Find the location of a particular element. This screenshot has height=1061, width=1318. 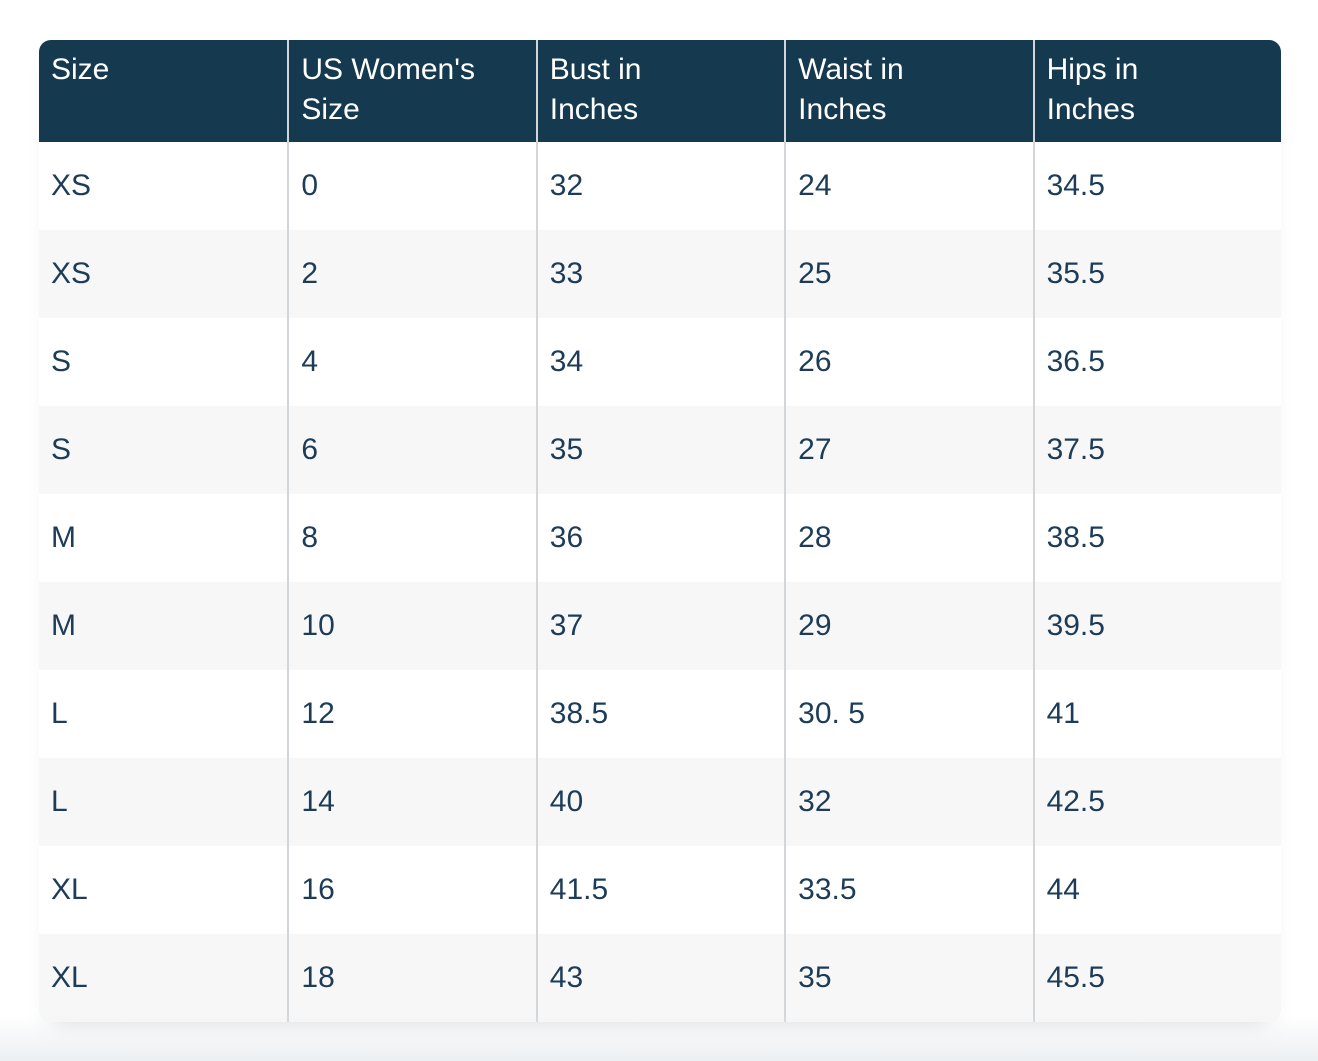

cell-us-size: 4 is located at coordinates (411, 362).